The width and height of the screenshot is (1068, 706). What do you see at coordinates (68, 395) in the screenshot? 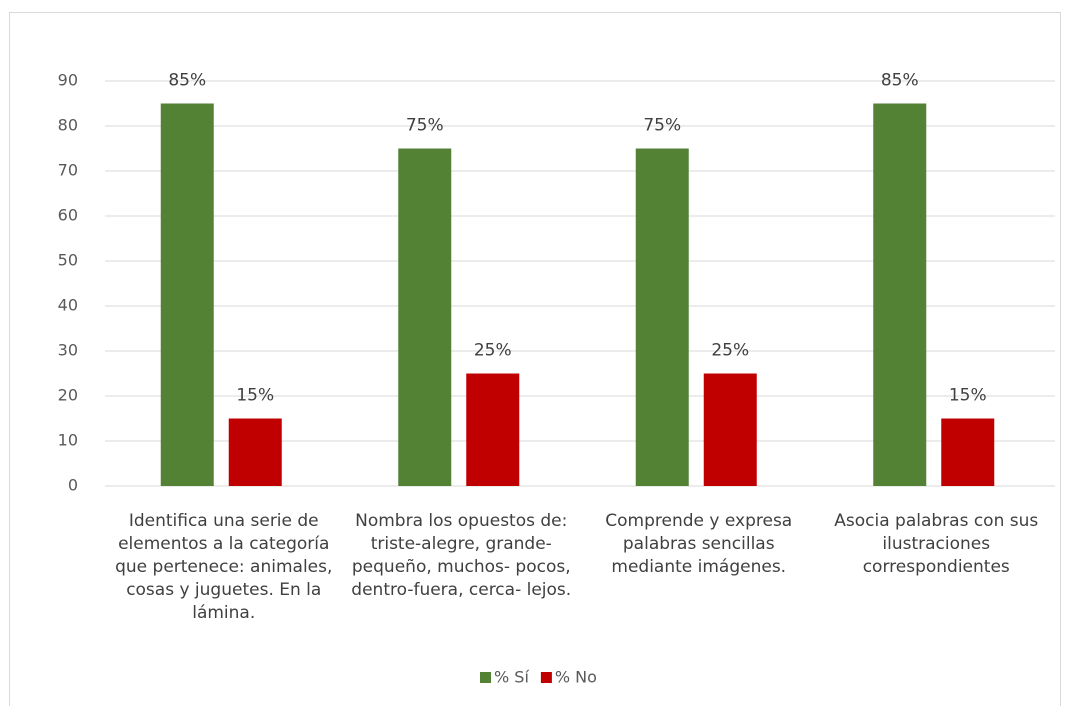
I see `y-tick-label: 20` at bounding box center [68, 395].